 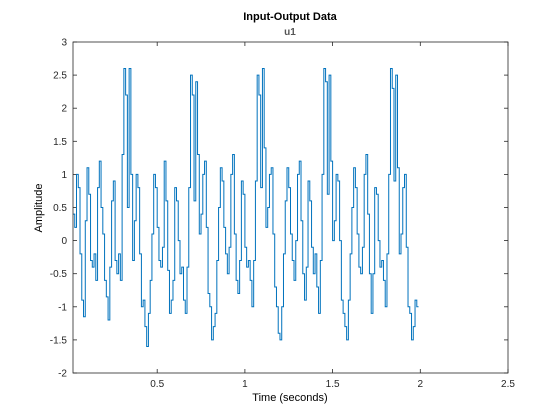 I want to click on y-tick-labels: -2 -1.5 -1 -0.5 0 0.5 1 1.5 2 2.5 3, so click(x=59, y=209).